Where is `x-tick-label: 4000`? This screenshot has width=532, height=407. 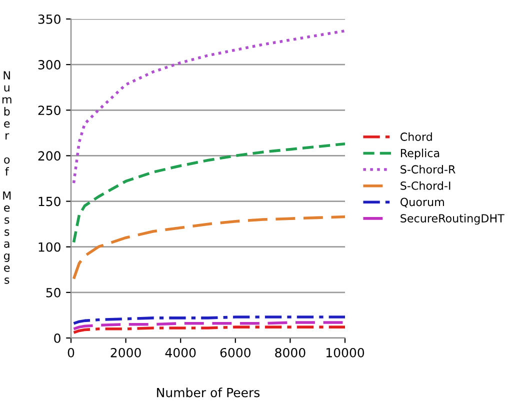
x-tick-label: 4000 is located at coordinates (180, 353).